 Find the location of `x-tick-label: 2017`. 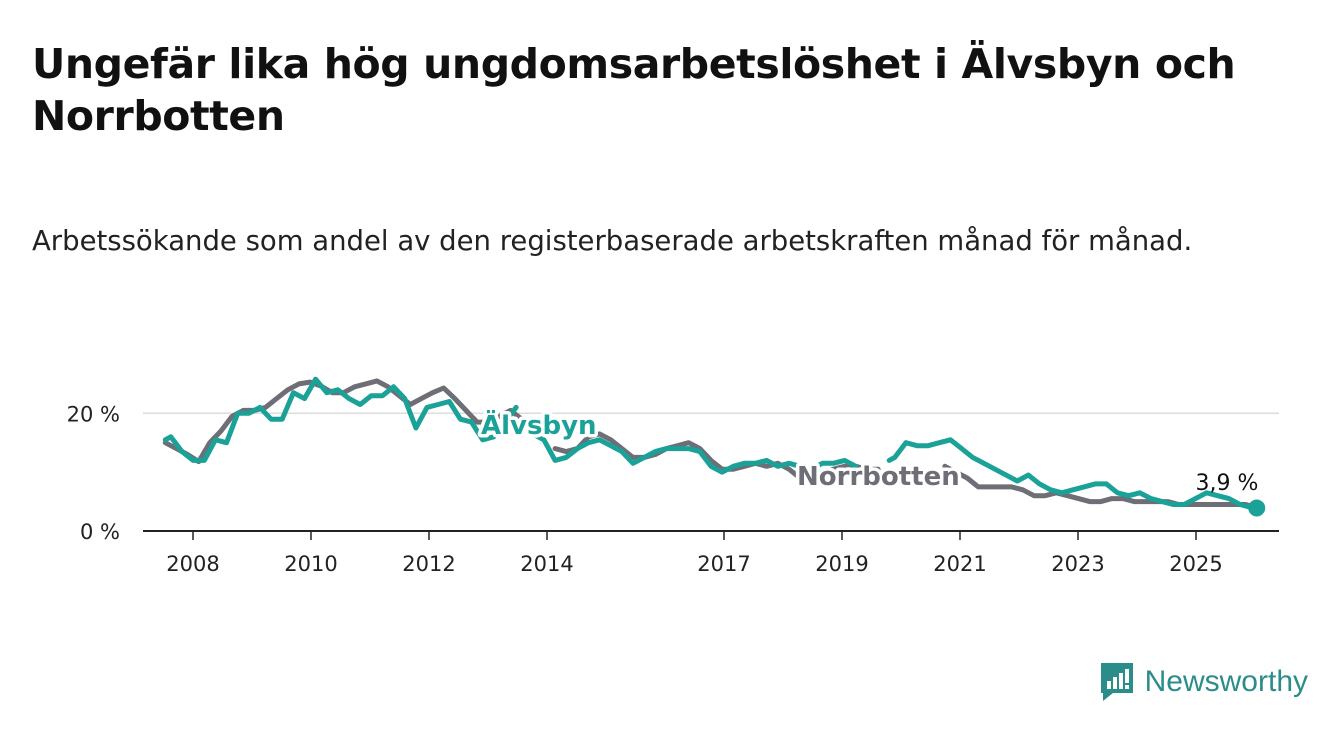

x-tick-label: 2017 is located at coordinates (723, 564).